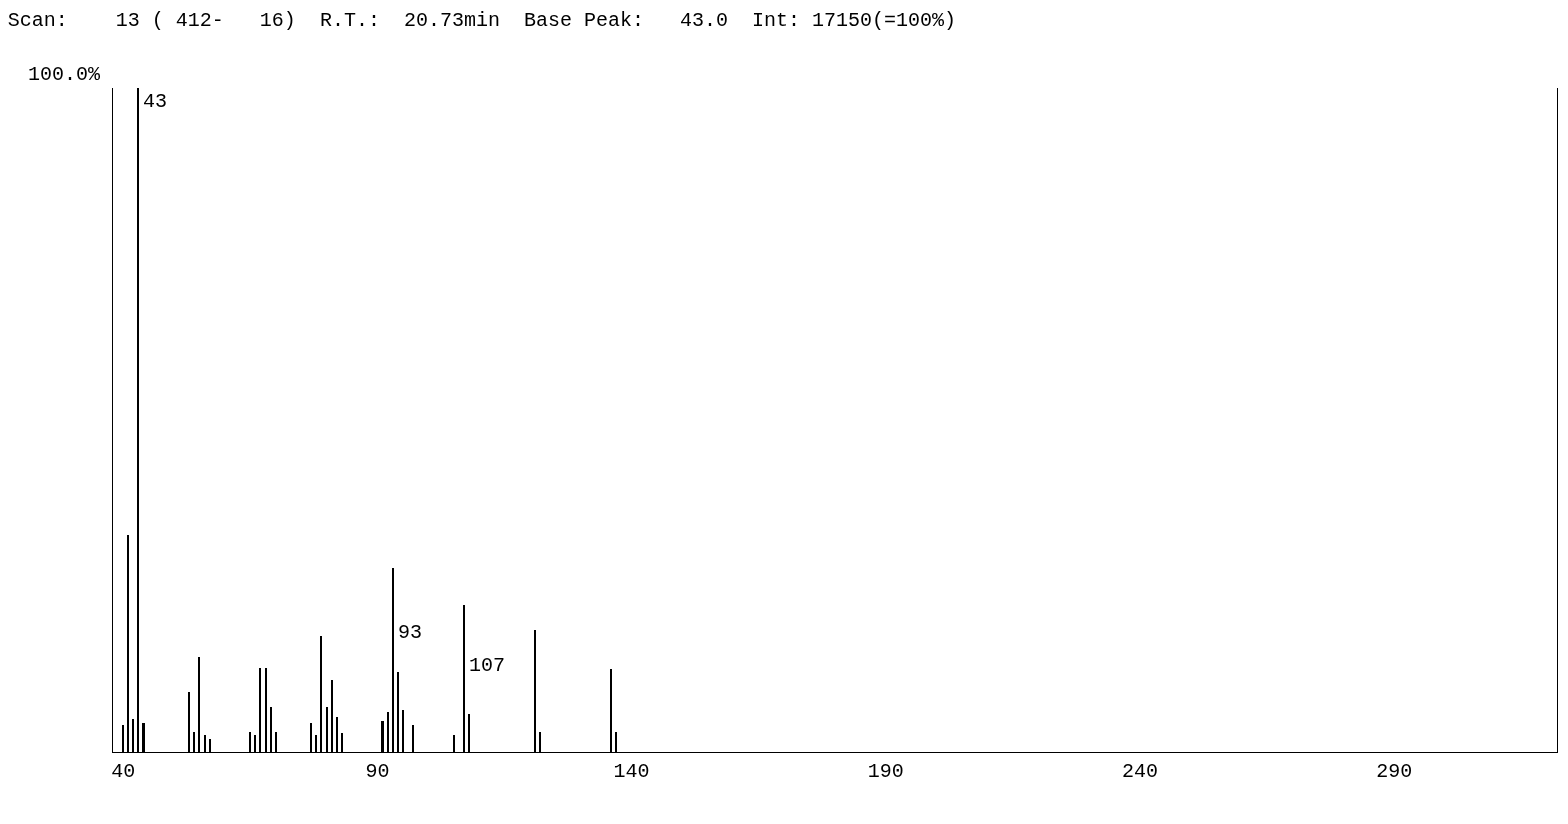 This screenshot has height=824, width=1568. I want to click on x-tick-label: 40, so click(123, 771).